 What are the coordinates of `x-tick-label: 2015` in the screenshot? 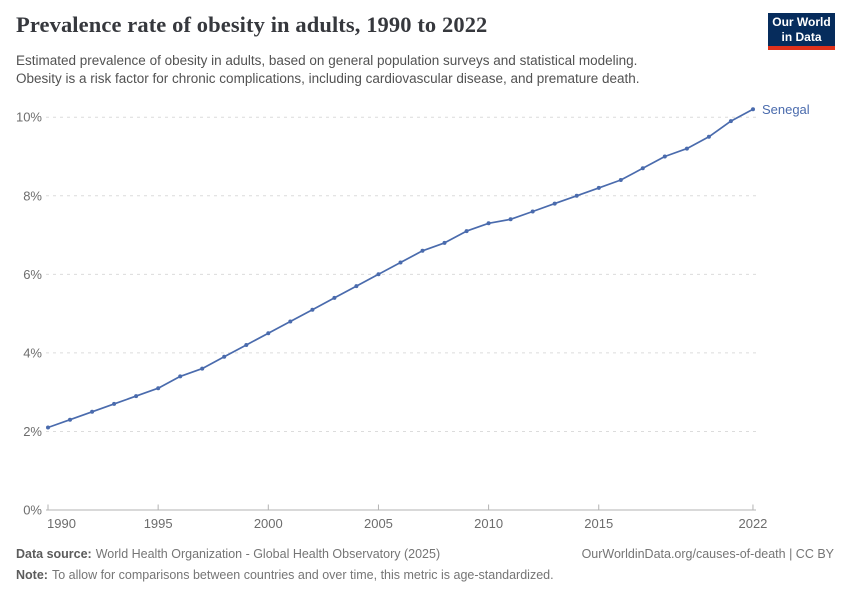 It's located at (598, 523).